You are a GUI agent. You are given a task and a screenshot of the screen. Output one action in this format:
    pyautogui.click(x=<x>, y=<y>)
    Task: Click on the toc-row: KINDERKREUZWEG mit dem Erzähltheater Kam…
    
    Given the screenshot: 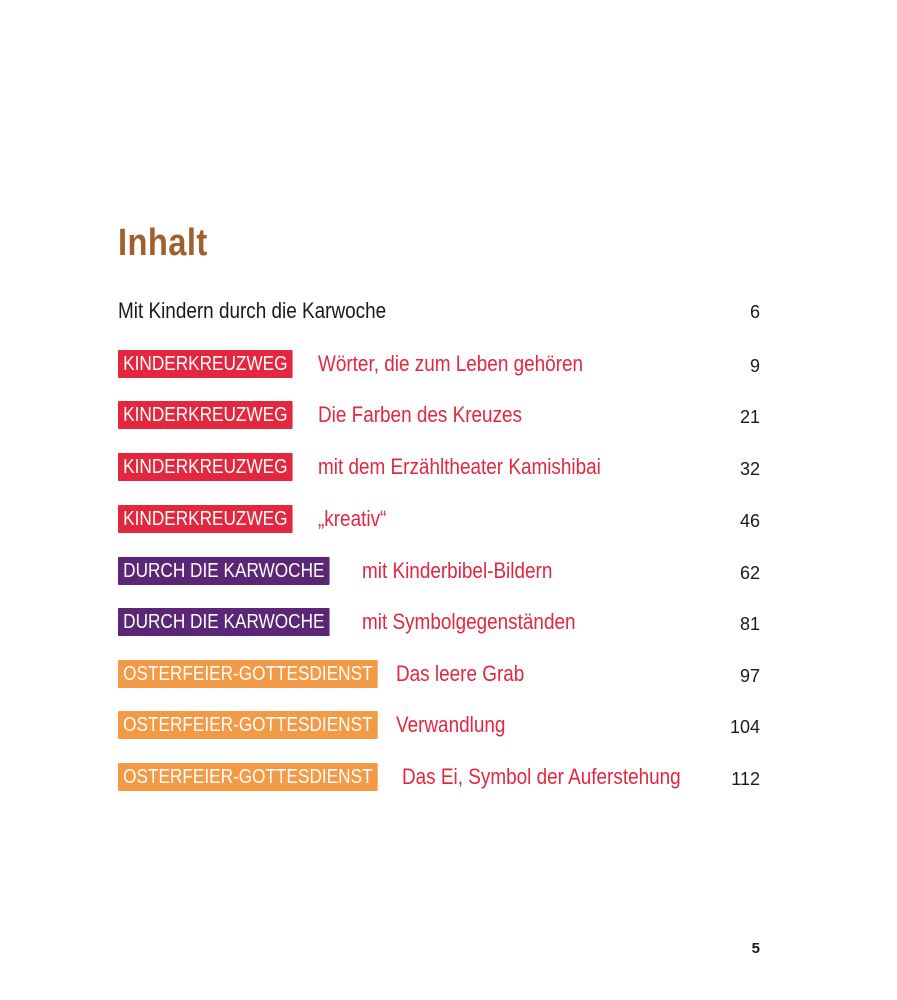 What is the action you would take?
    pyautogui.click(x=448, y=469)
    